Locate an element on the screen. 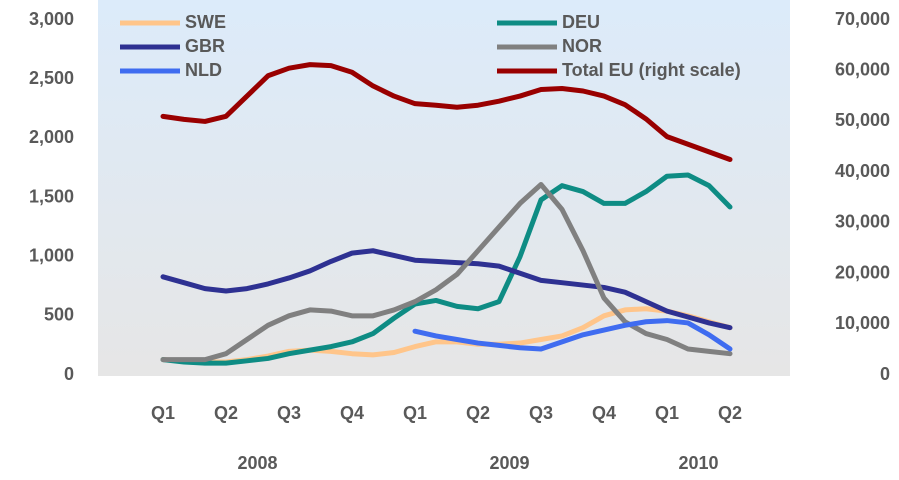  y-tick-label: 1,000 is located at coordinates (51, 255).